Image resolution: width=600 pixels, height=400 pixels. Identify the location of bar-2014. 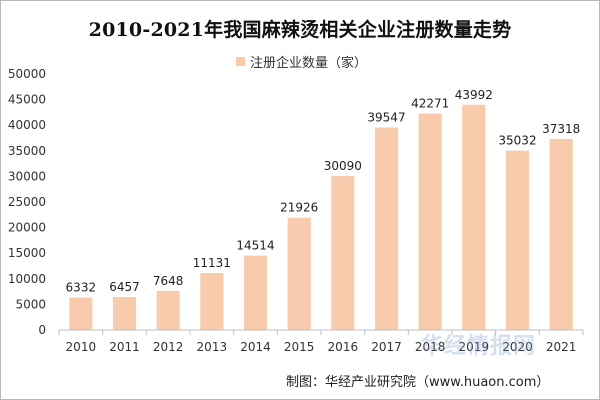
(255, 292).